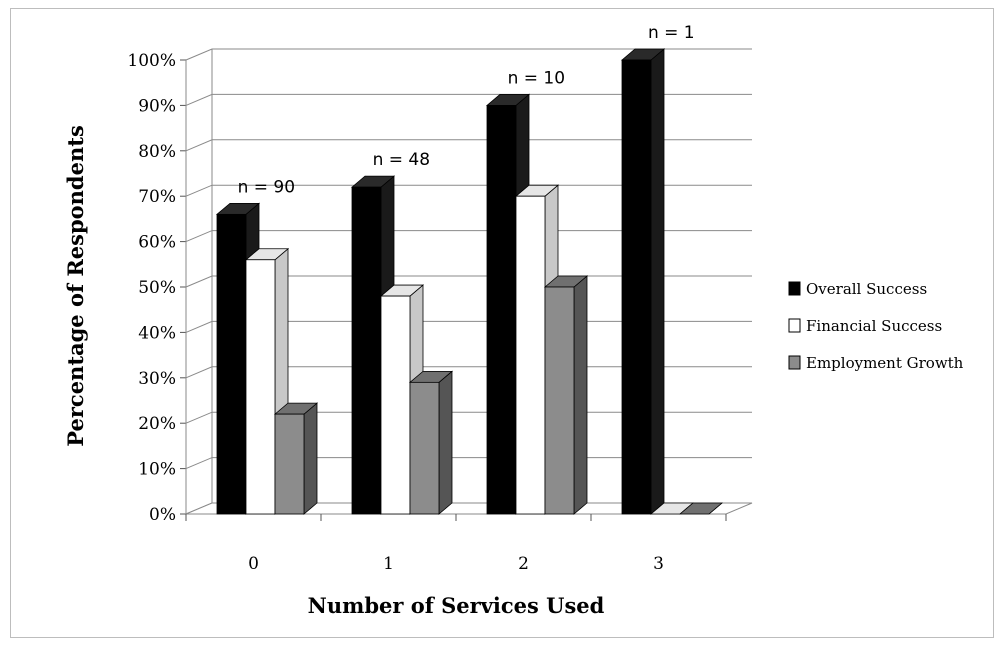  What do you see at coordinates (388, 564) in the screenshot?
I see `x-tick-label: 1` at bounding box center [388, 564].